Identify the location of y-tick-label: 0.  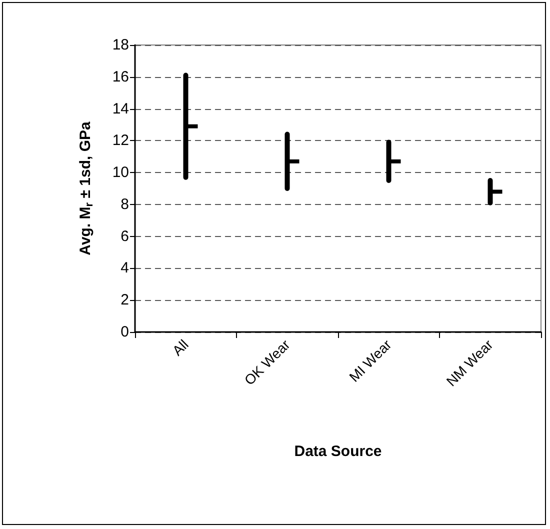
(124, 332).